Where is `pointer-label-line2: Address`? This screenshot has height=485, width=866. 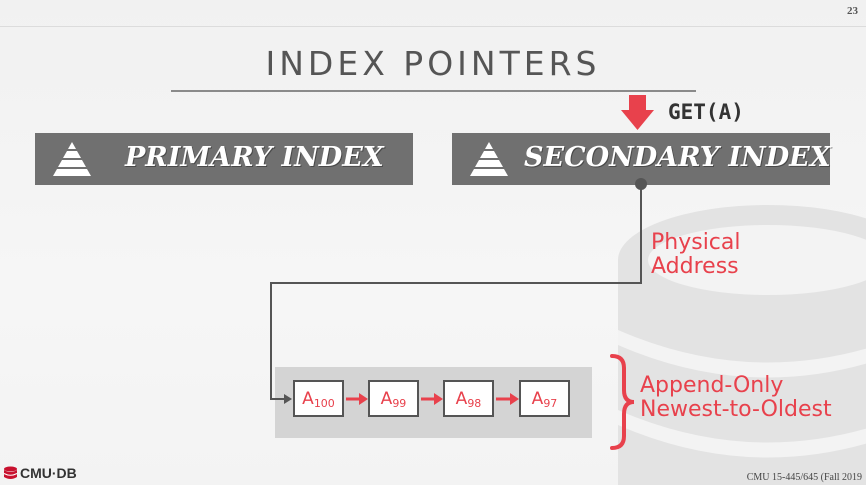
pointer-label-line2: Address is located at coordinates (695, 266).